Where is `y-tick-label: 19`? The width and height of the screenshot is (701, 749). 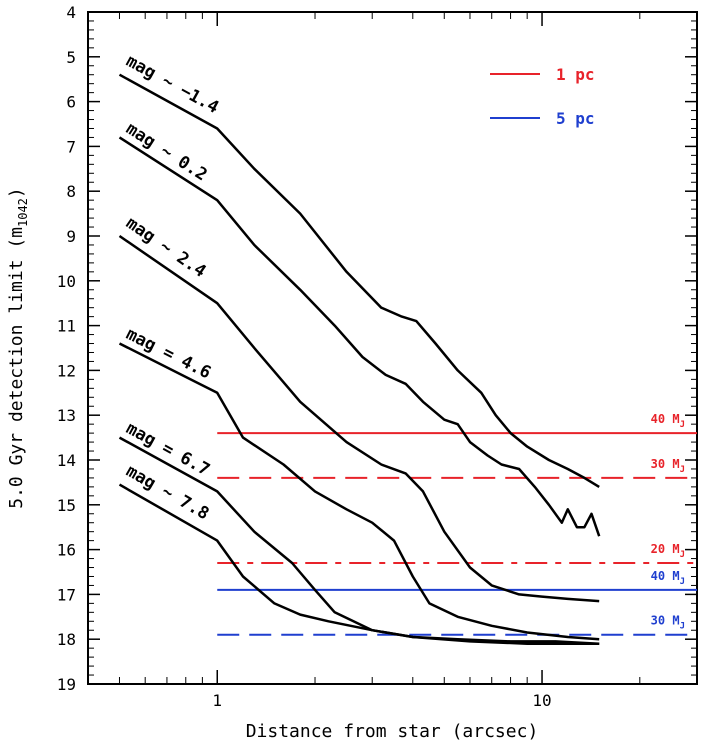
y-tick-label: 19 is located at coordinates (66, 684).